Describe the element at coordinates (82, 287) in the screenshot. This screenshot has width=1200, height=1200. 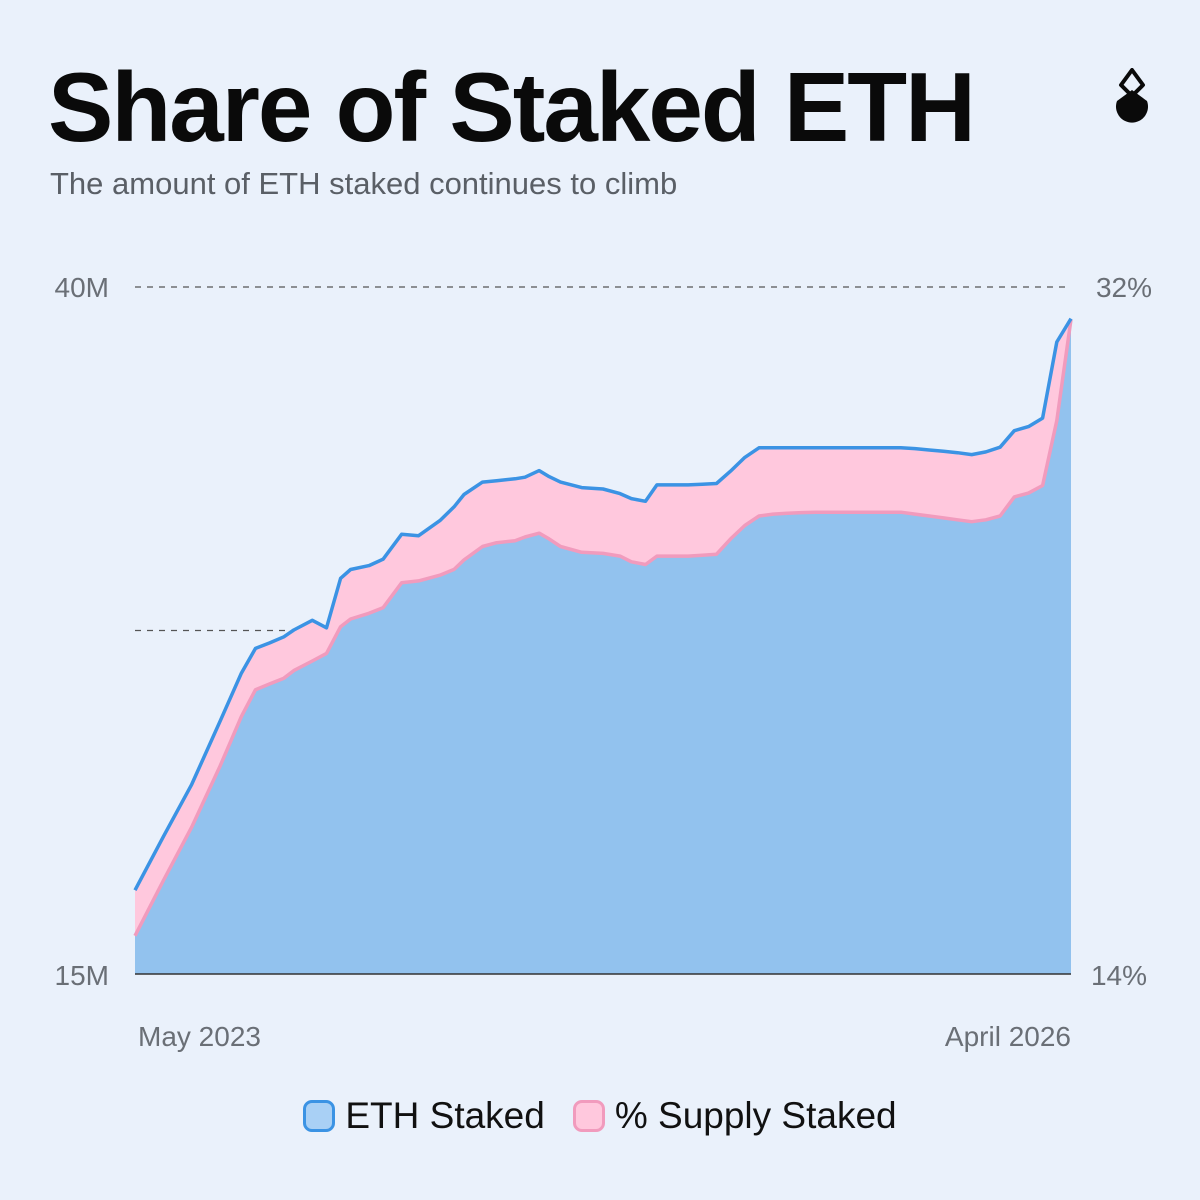
I see `y-left-tick-max: 40M` at that location.